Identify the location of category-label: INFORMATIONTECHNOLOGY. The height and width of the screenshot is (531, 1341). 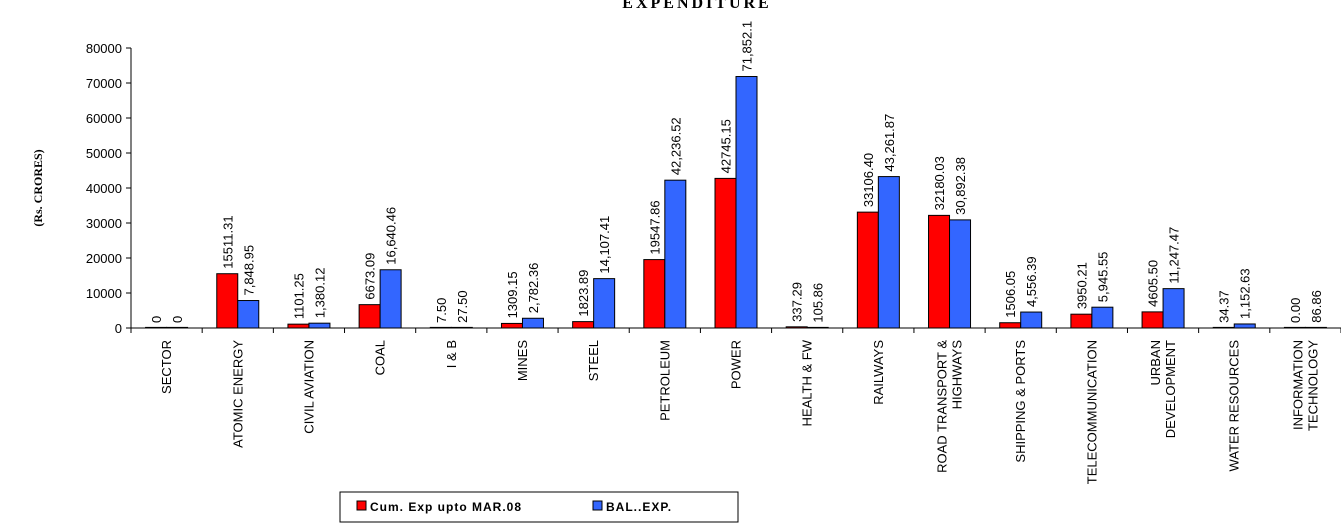
(1305, 385).